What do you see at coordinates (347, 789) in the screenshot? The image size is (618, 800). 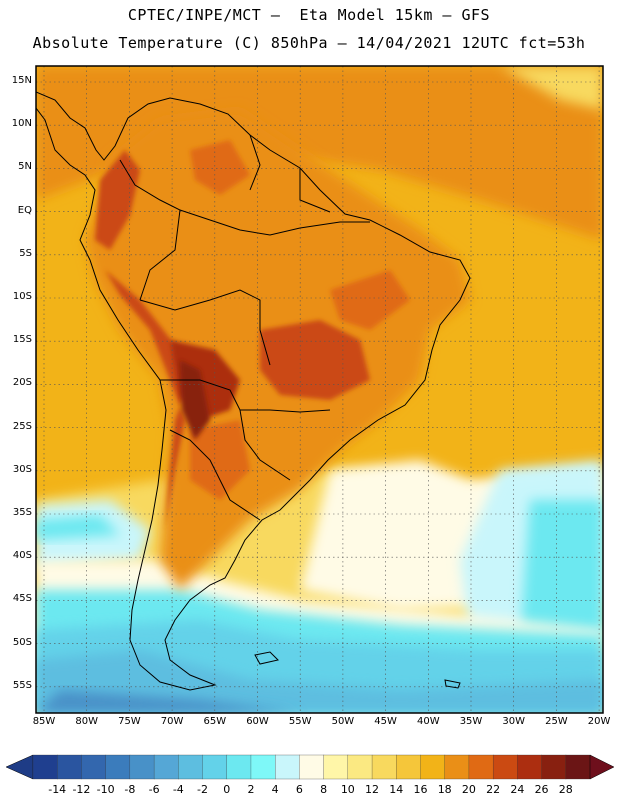 I see `colorbar-tick-label: 10` at bounding box center [347, 789].